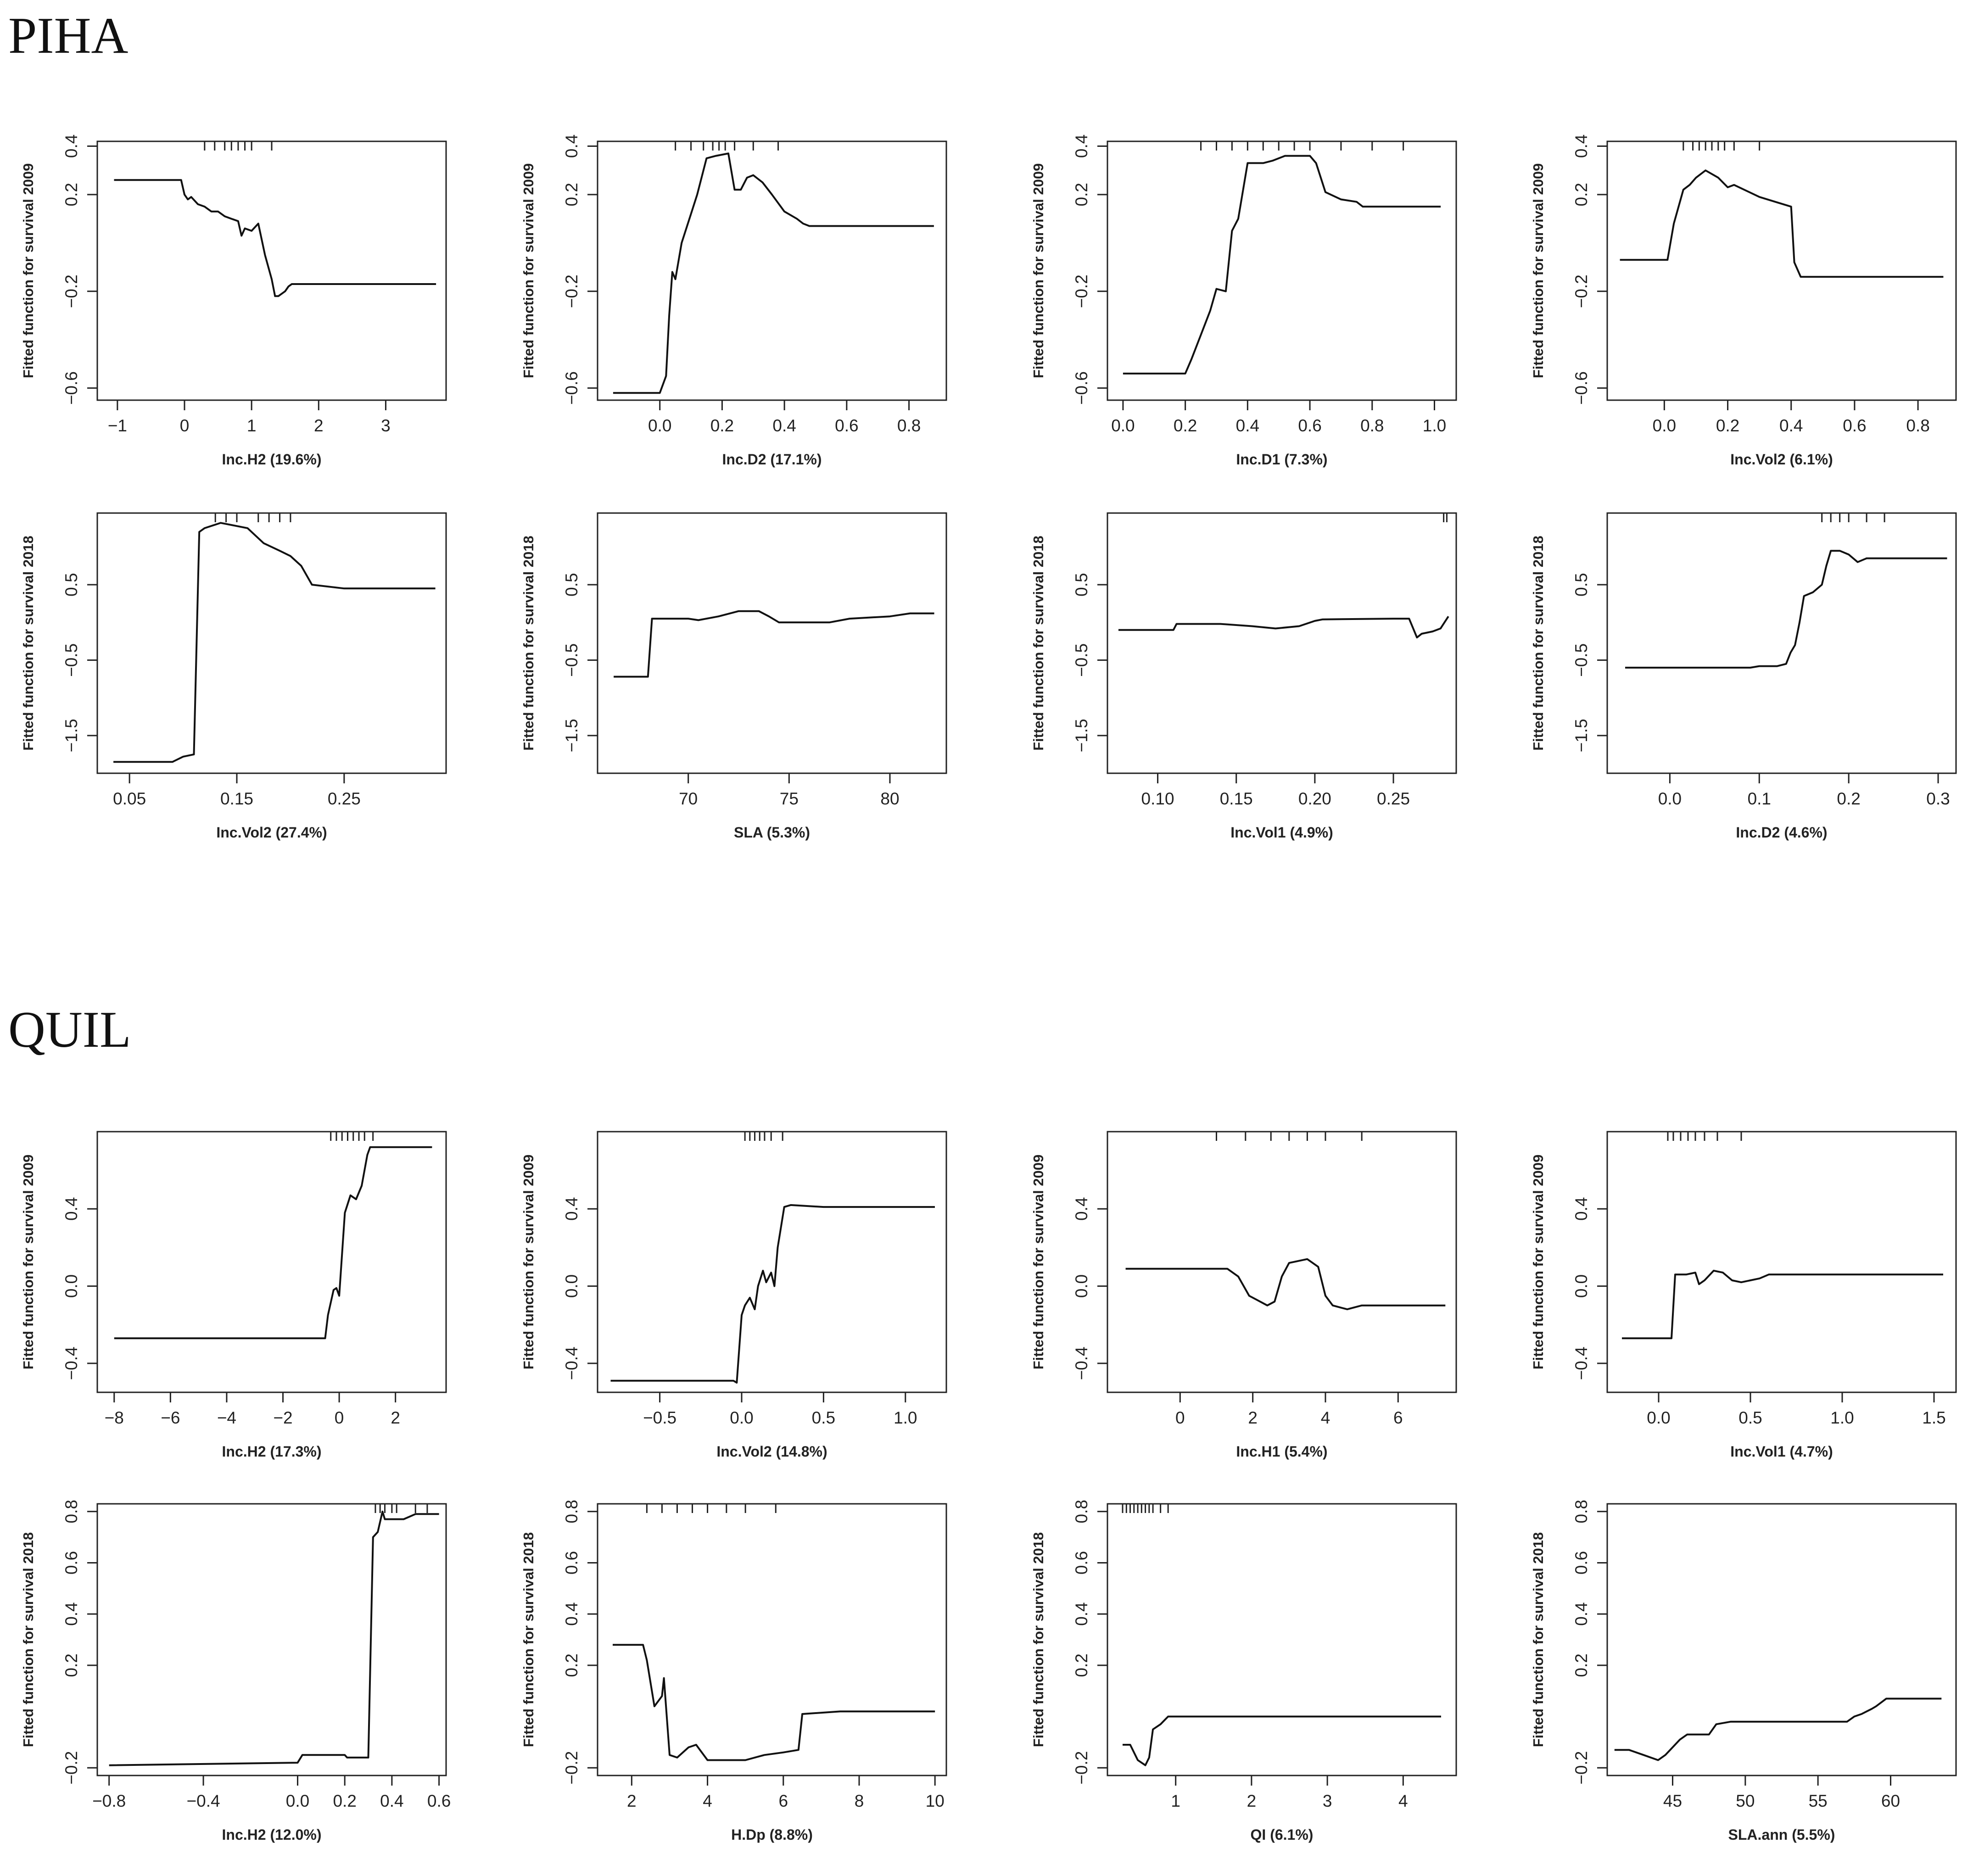 This screenshot has width=1962, height=1876. I want to click on x-tick-label: −0.8, so click(109, 1801).